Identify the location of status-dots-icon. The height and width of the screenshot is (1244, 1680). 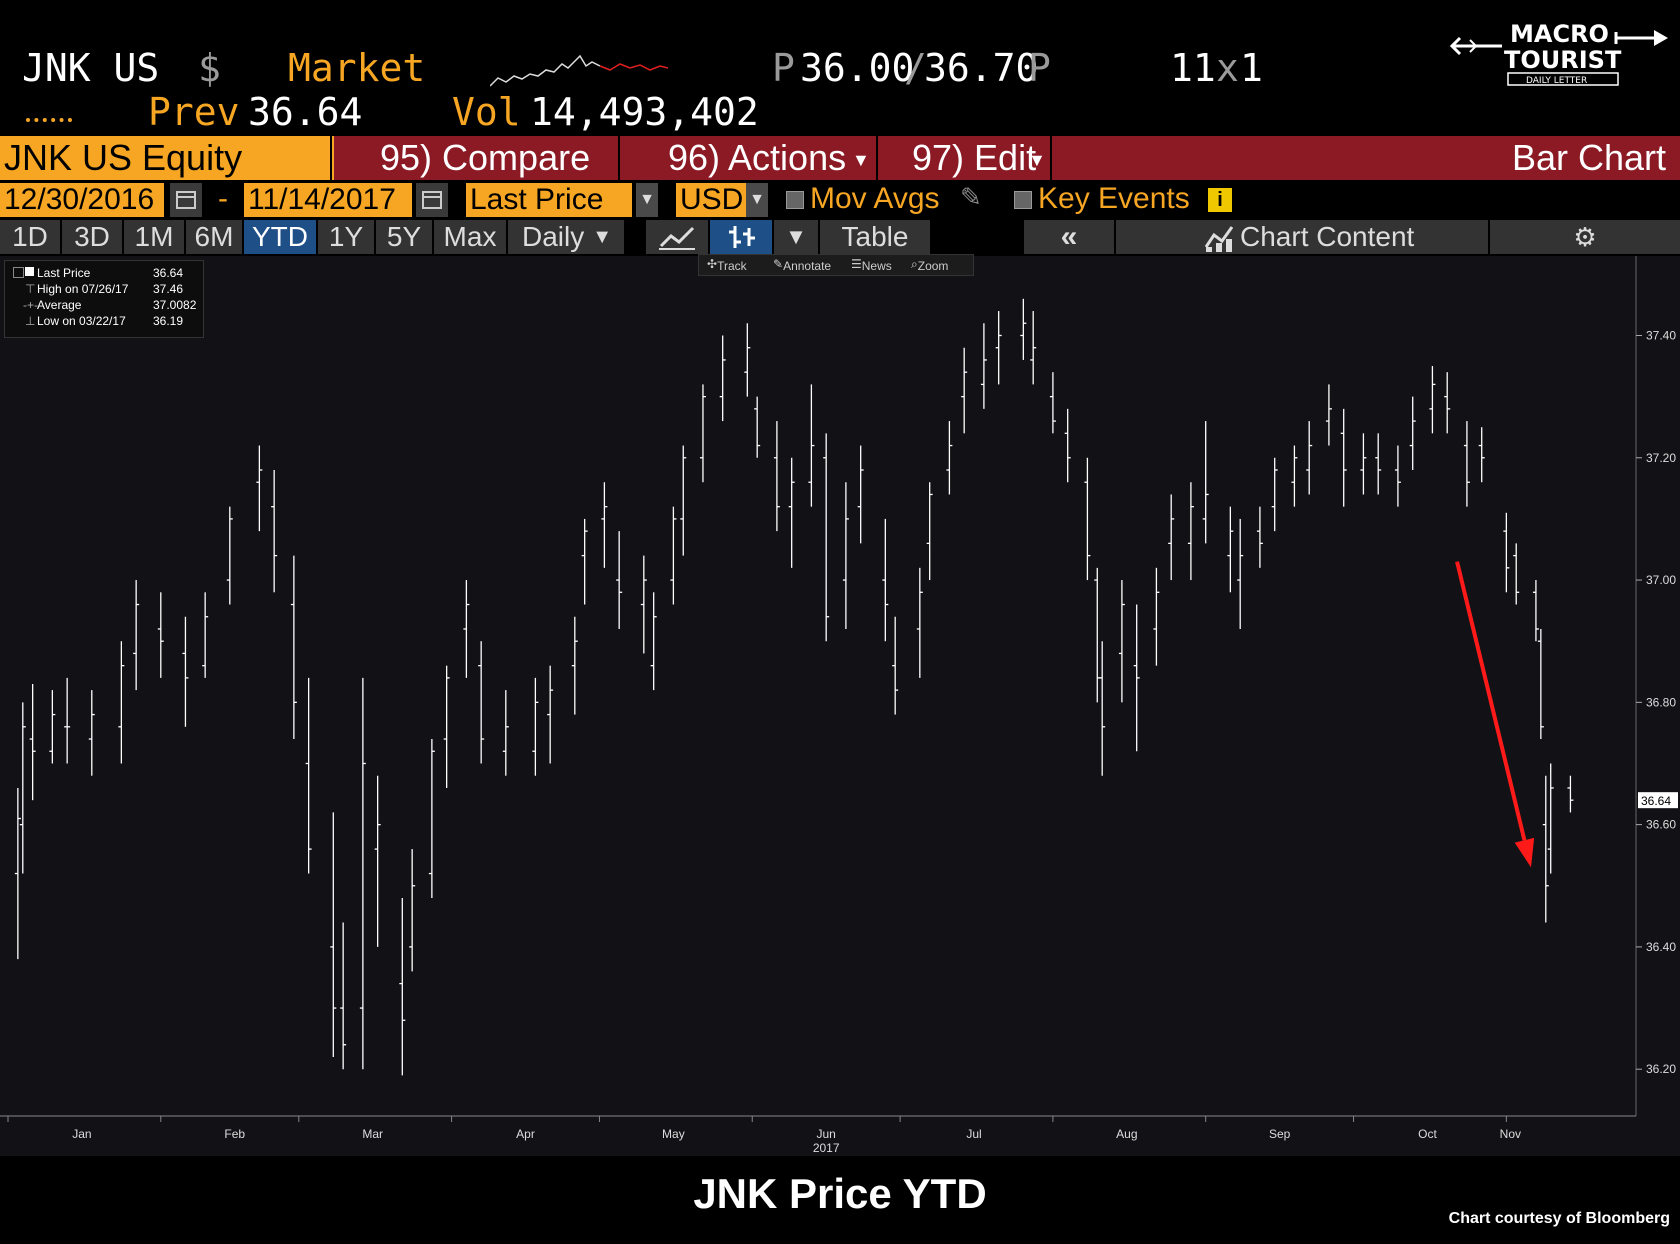
(49, 123).